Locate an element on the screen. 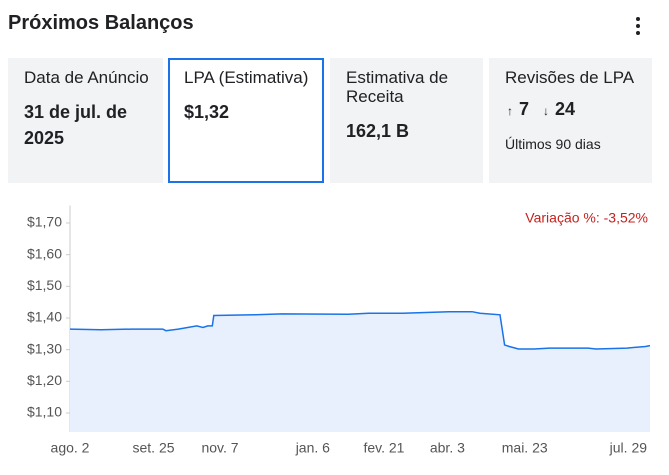 This screenshot has height=475, width=669. card-label: Estimativa de Receita is located at coordinates (397, 87).